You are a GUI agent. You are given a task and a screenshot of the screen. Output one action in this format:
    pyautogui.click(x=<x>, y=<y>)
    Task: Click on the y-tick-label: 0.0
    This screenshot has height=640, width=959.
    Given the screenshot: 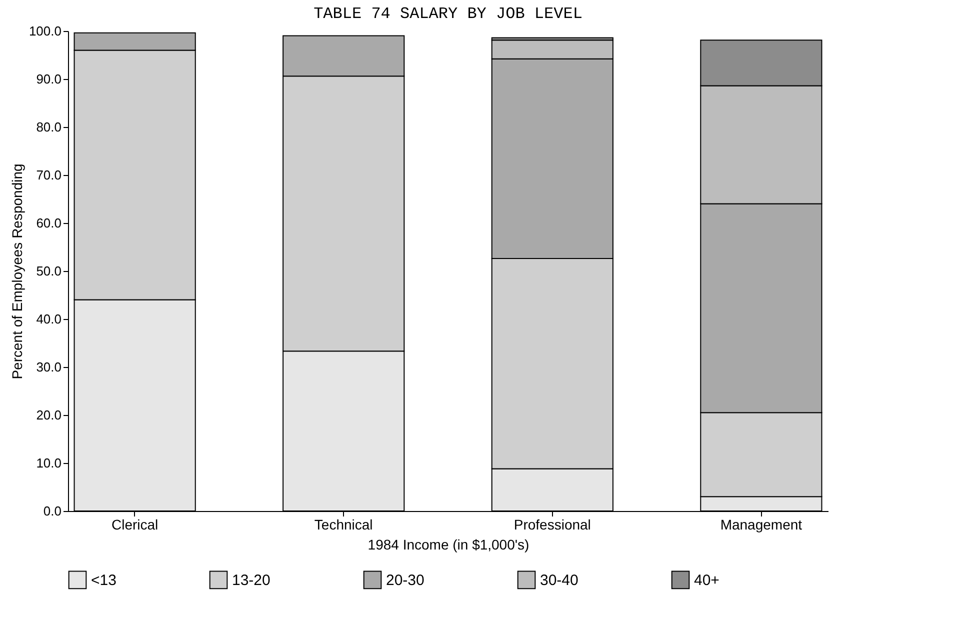 What is the action you would take?
    pyautogui.click(x=52, y=511)
    